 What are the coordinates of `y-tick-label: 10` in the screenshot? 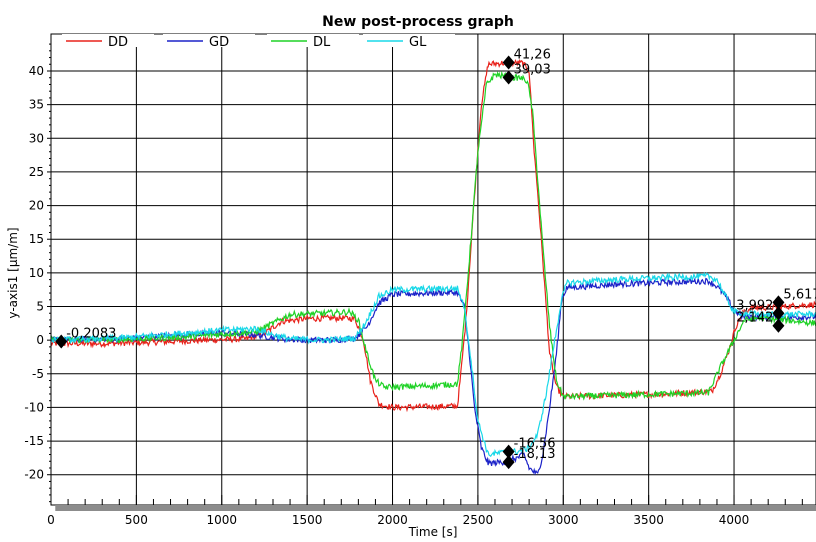 It's located at (36, 273).